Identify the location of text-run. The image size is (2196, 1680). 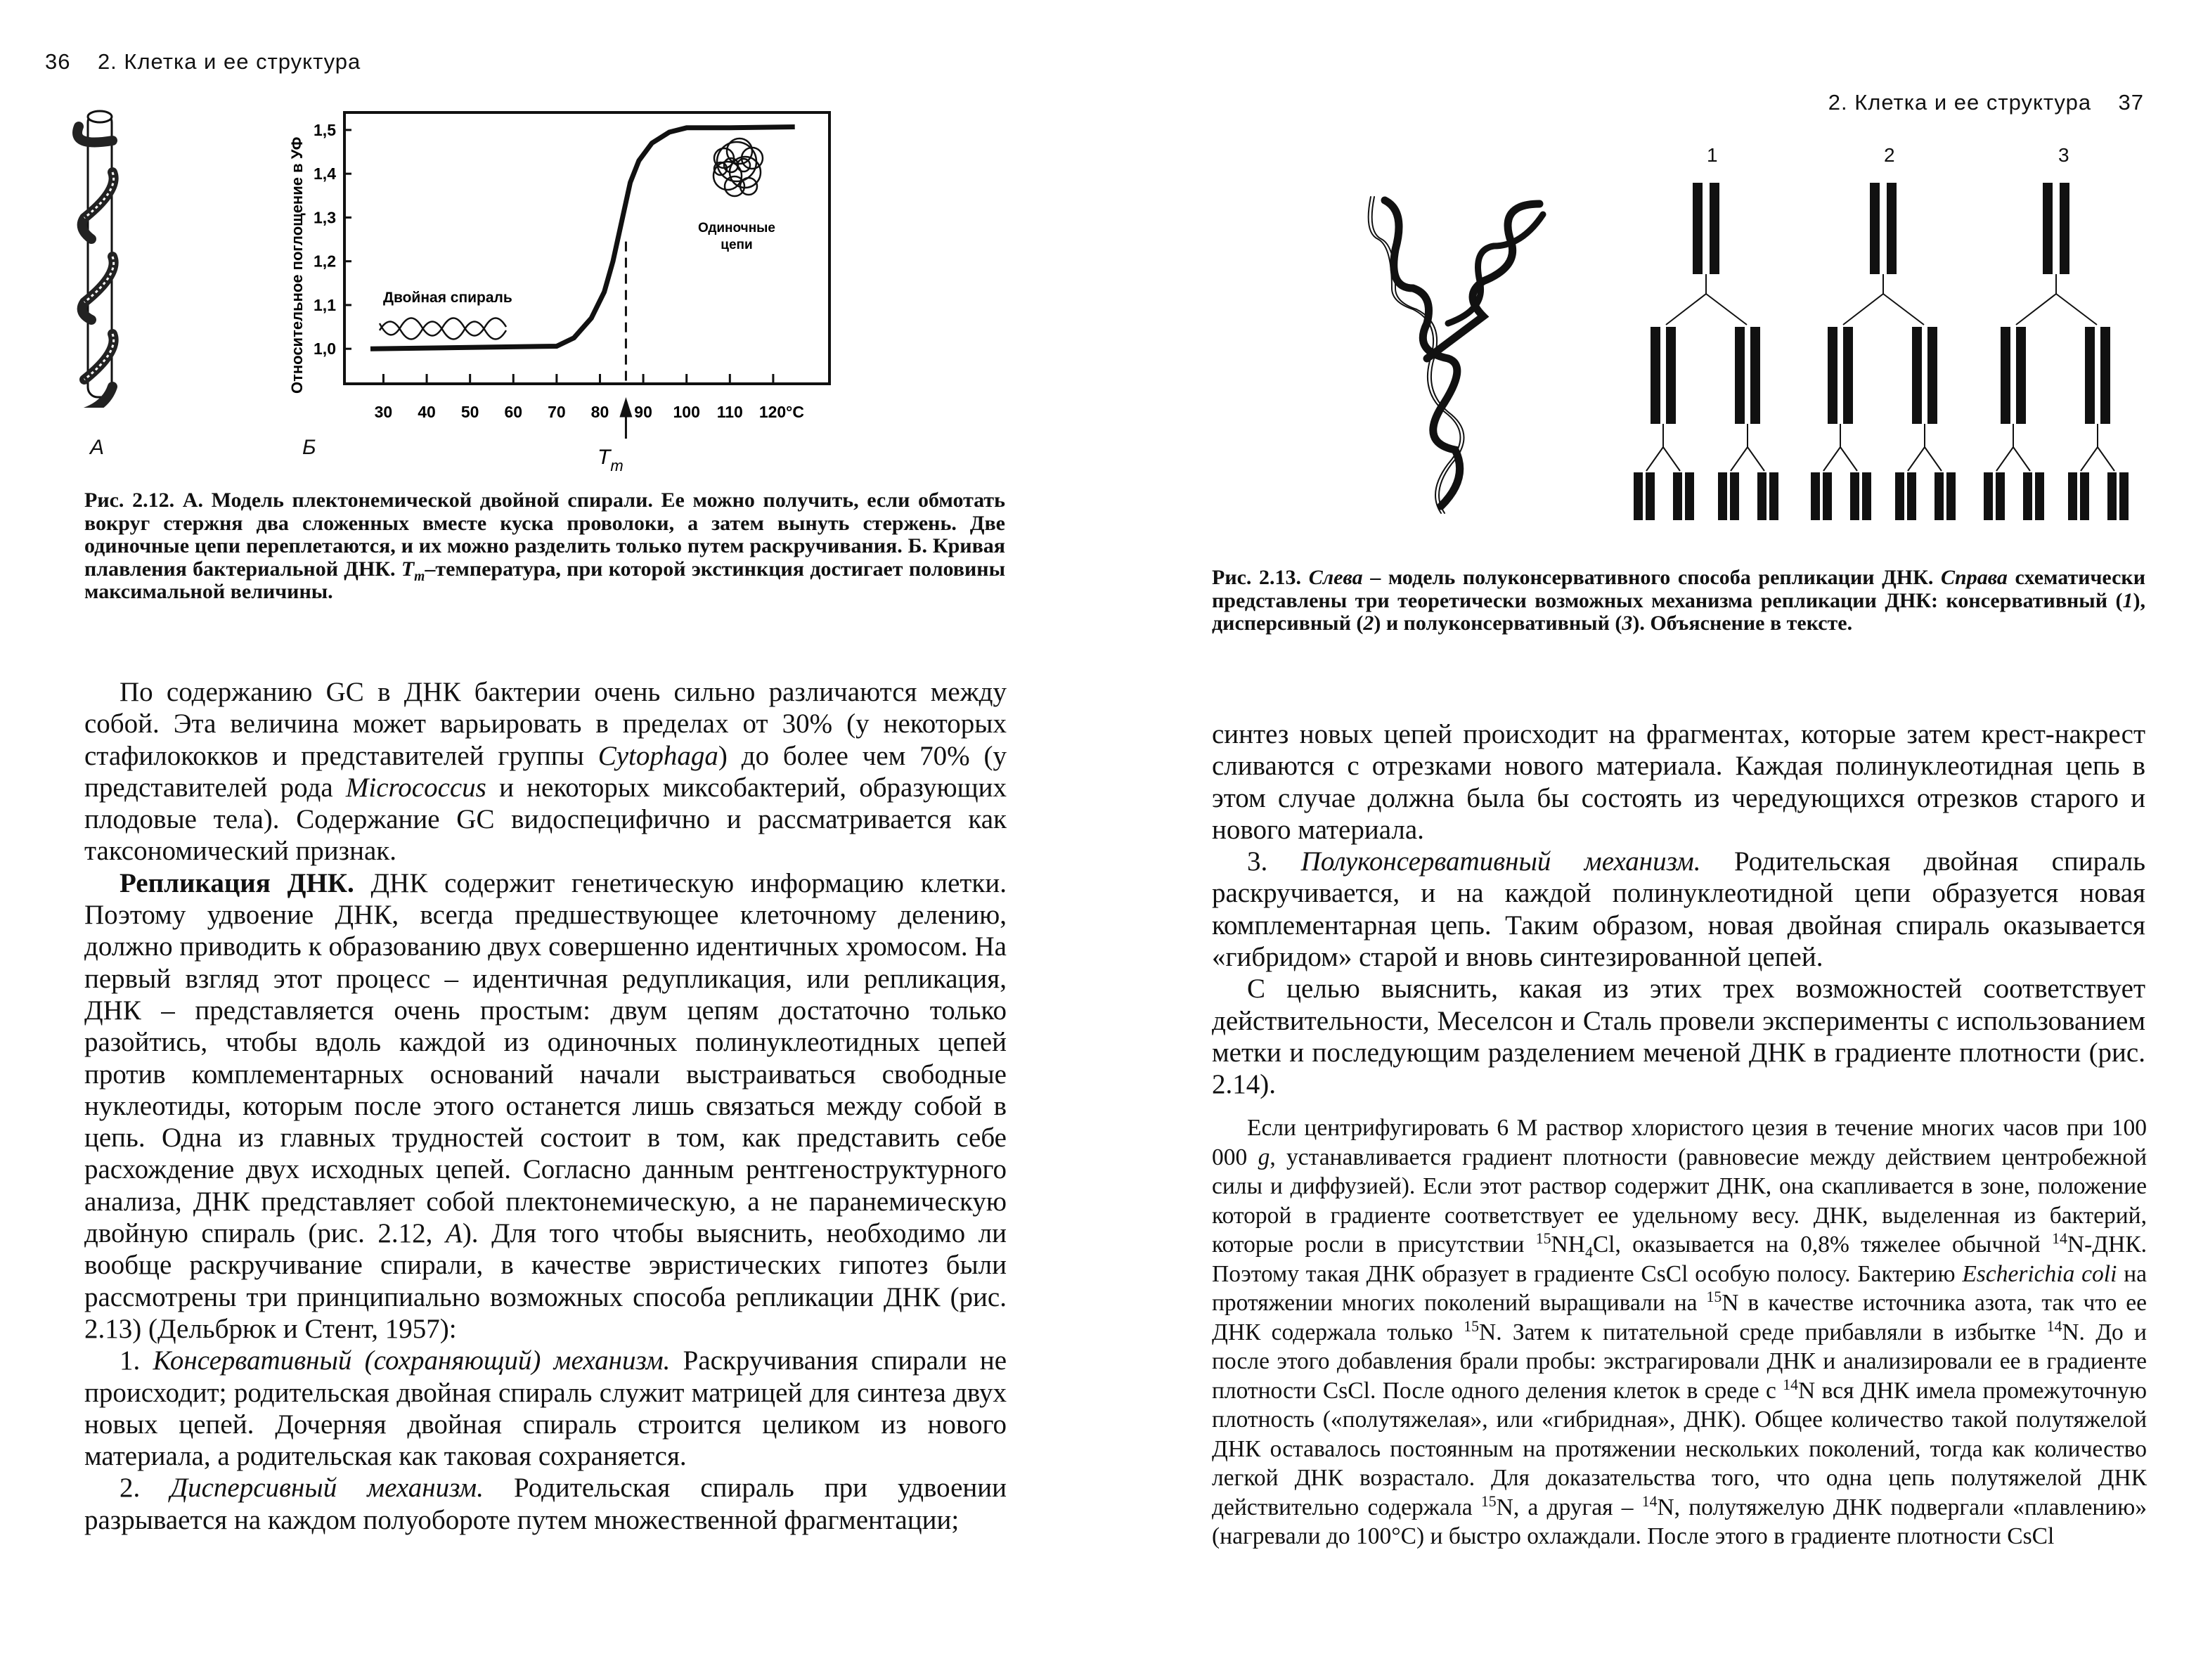
(1305, 577).